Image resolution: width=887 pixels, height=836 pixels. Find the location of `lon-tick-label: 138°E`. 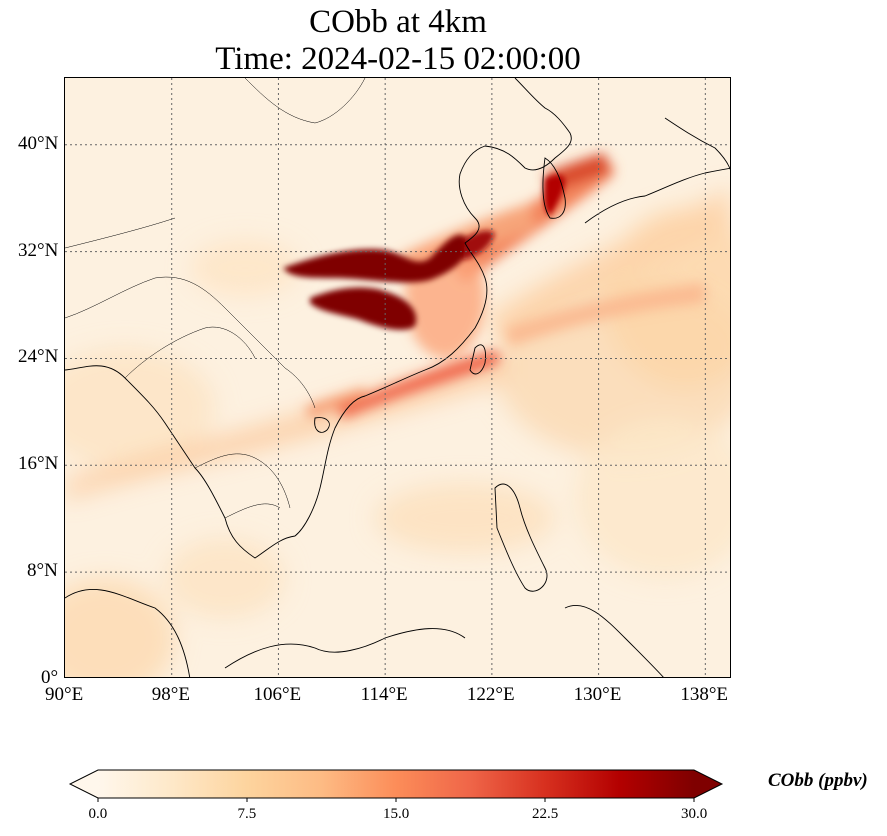

lon-tick-label: 138°E is located at coordinates (704, 694).